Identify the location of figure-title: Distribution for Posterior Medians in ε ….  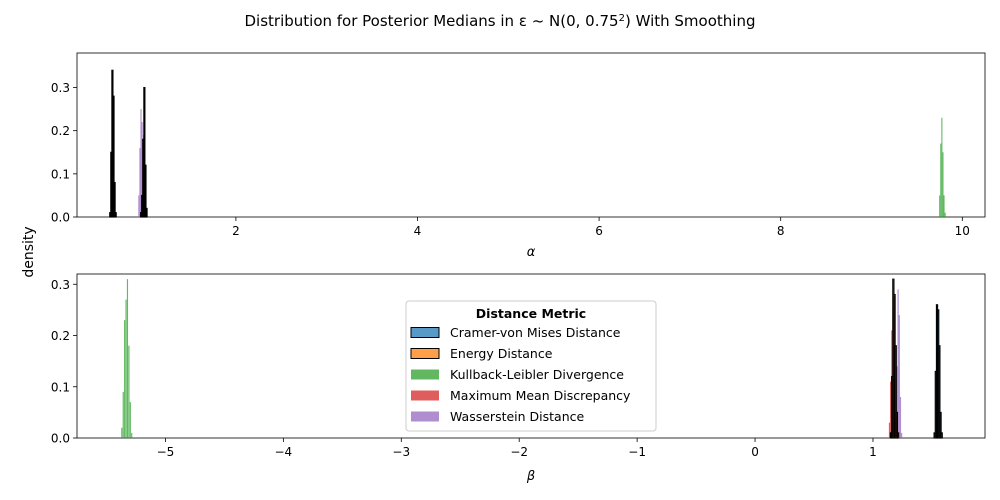
(500, 21).